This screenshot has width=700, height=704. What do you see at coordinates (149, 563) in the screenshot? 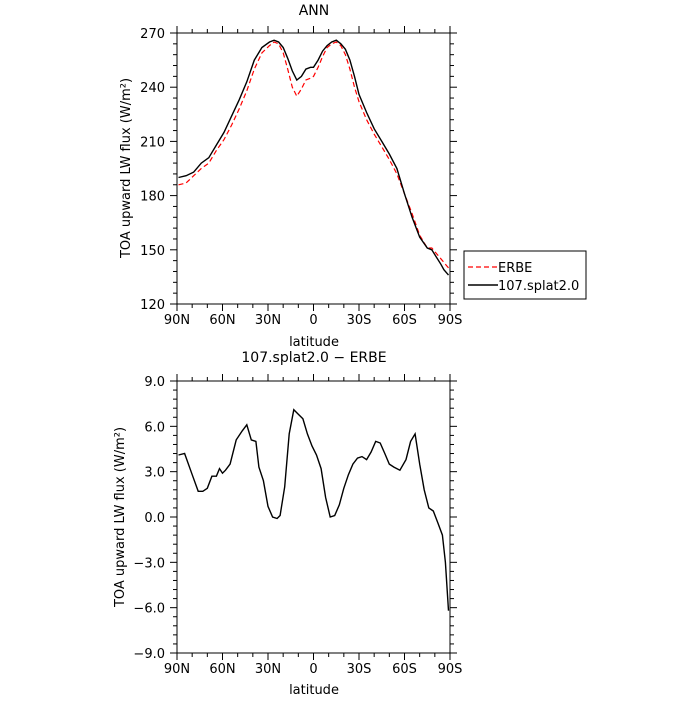
I see `y-tick-label: −3.0` at bounding box center [149, 563].